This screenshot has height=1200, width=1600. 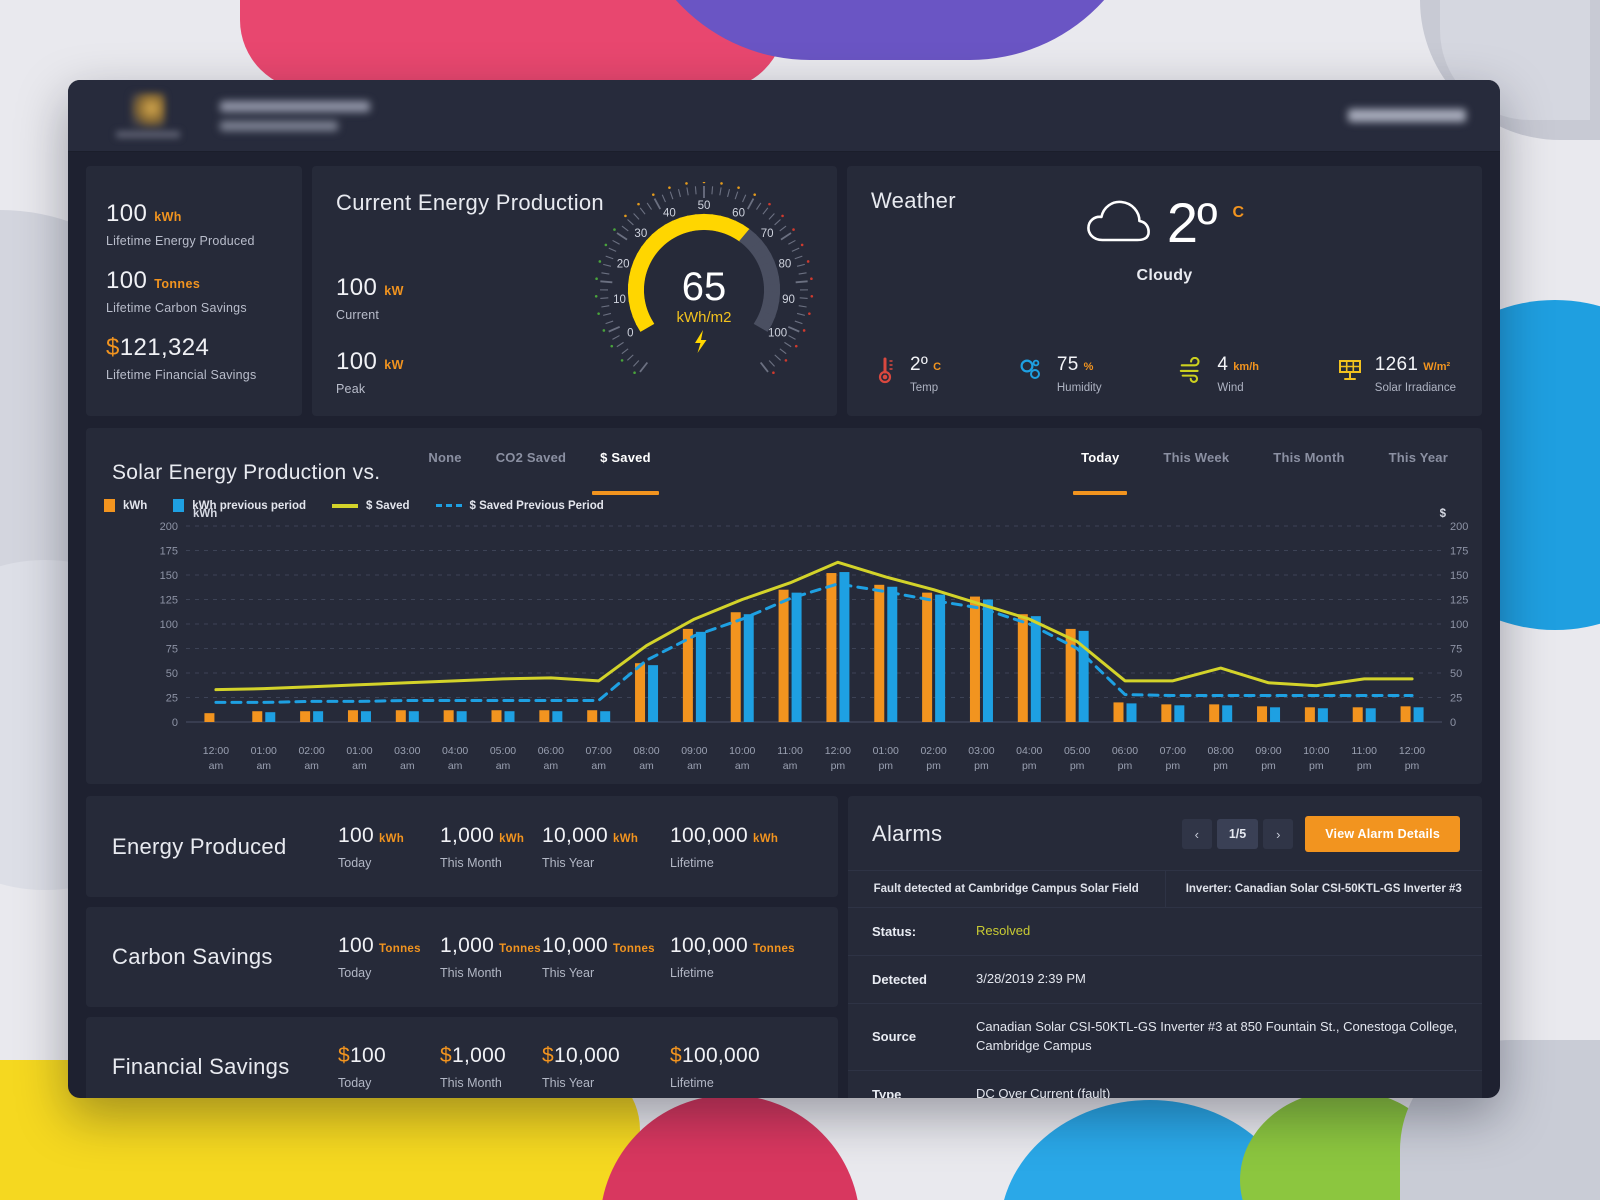 What do you see at coordinates (471, 862) in the screenshot?
I see `stat-caption: This Month` at bounding box center [471, 862].